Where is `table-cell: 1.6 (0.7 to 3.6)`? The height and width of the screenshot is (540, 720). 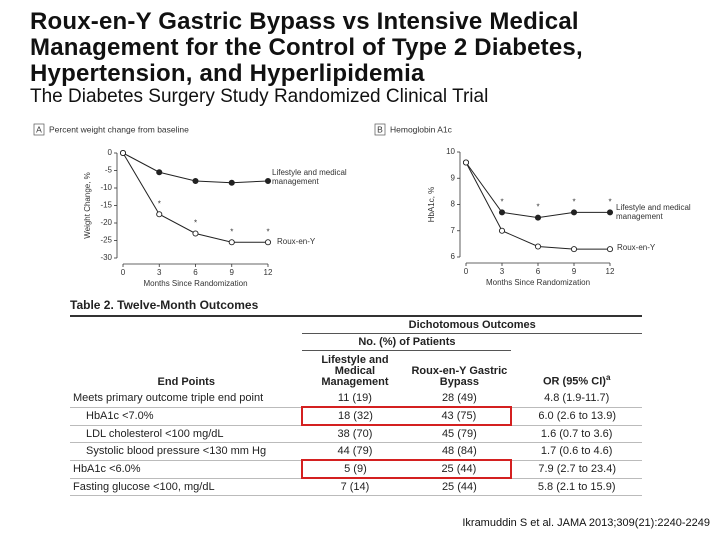 table-cell: 1.6 (0.7 to 3.6) is located at coordinates (576, 434).